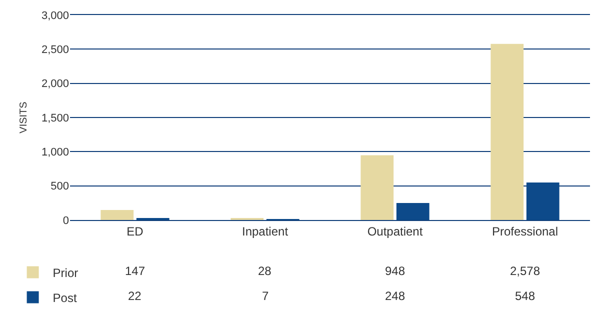 The width and height of the screenshot is (600, 322). I want to click on data-label: 248, so click(395, 296).